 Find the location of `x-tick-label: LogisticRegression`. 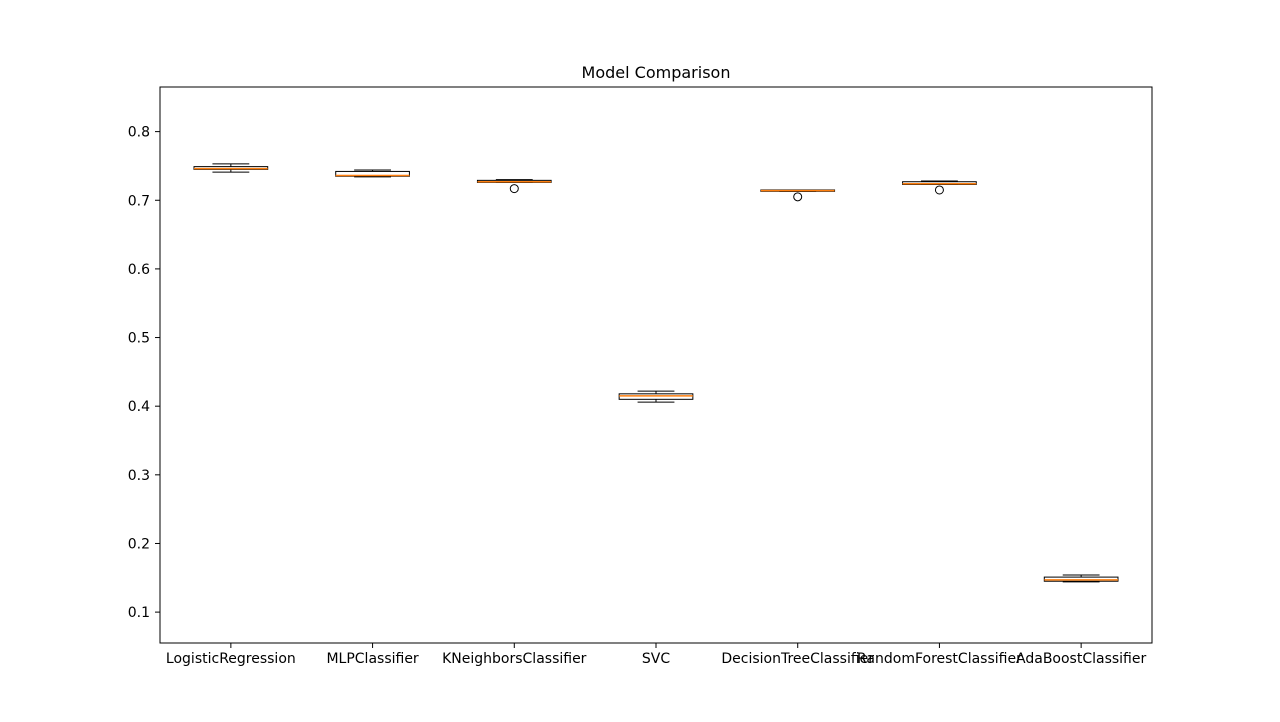

x-tick-label: LogisticRegression is located at coordinates (231, 659).